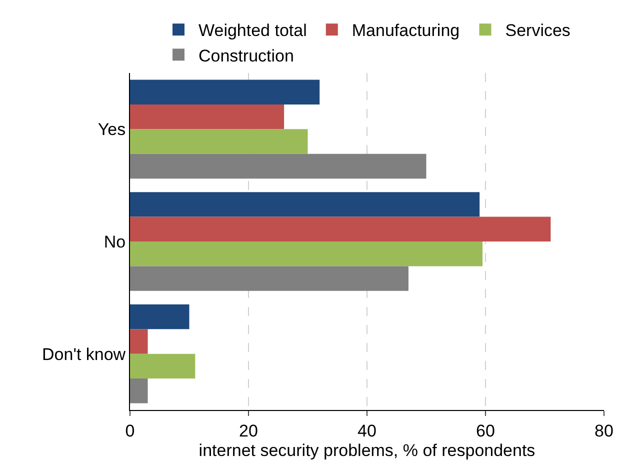  I want to click on legend-label: Services, so click(537, 30).